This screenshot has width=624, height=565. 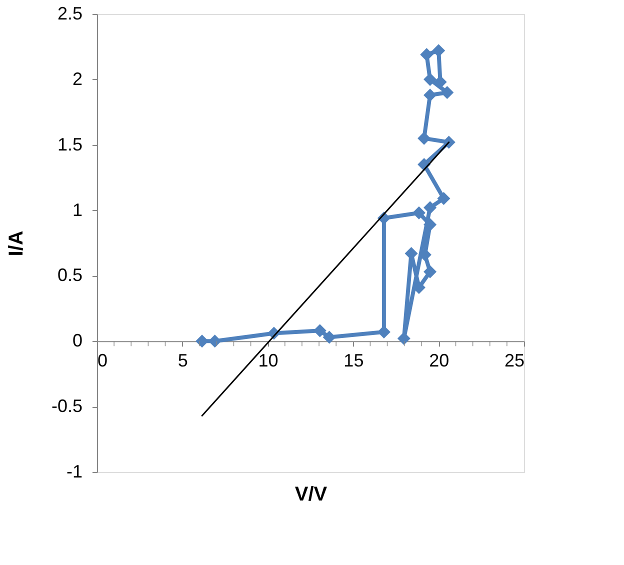 I want to click on y-tick-label: 2.5, so click(x=69, y=14).